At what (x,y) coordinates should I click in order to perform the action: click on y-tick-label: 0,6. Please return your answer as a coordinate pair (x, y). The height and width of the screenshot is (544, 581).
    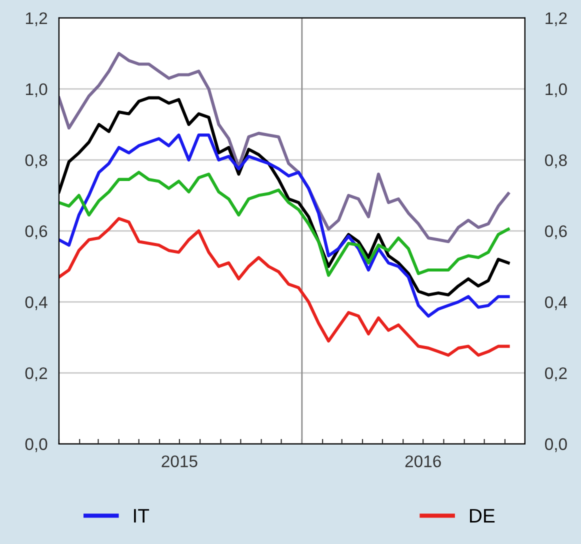
    Looking at the image, I should click on (36, 232).